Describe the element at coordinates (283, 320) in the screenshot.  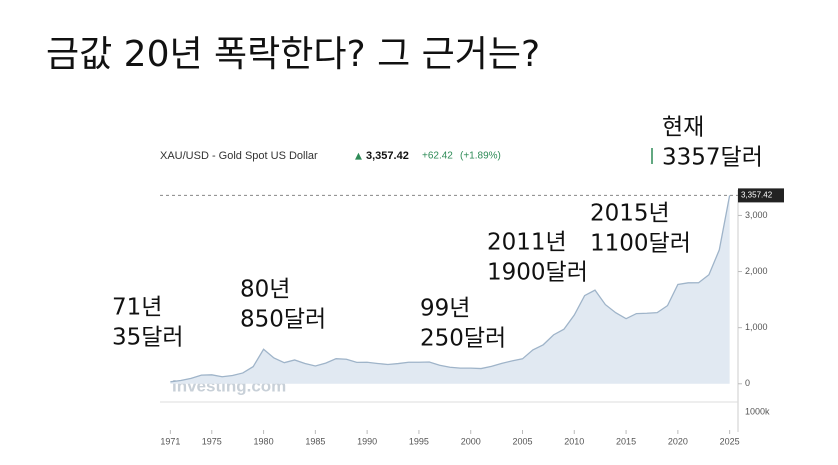
I see `annotation: 850달러` at that location.